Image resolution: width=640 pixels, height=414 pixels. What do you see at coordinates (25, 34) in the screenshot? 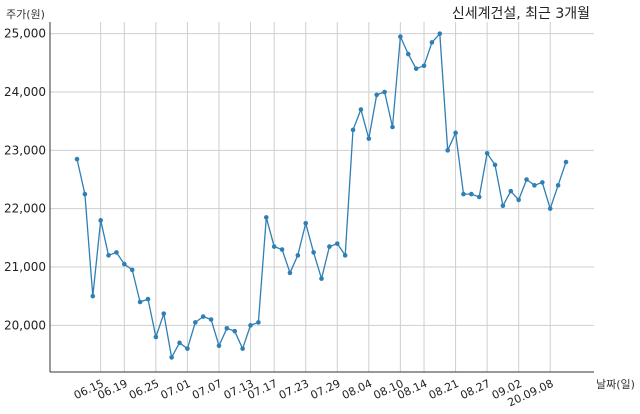
I see `y-tick-label: 25,000` at bounding box center [25, 34].